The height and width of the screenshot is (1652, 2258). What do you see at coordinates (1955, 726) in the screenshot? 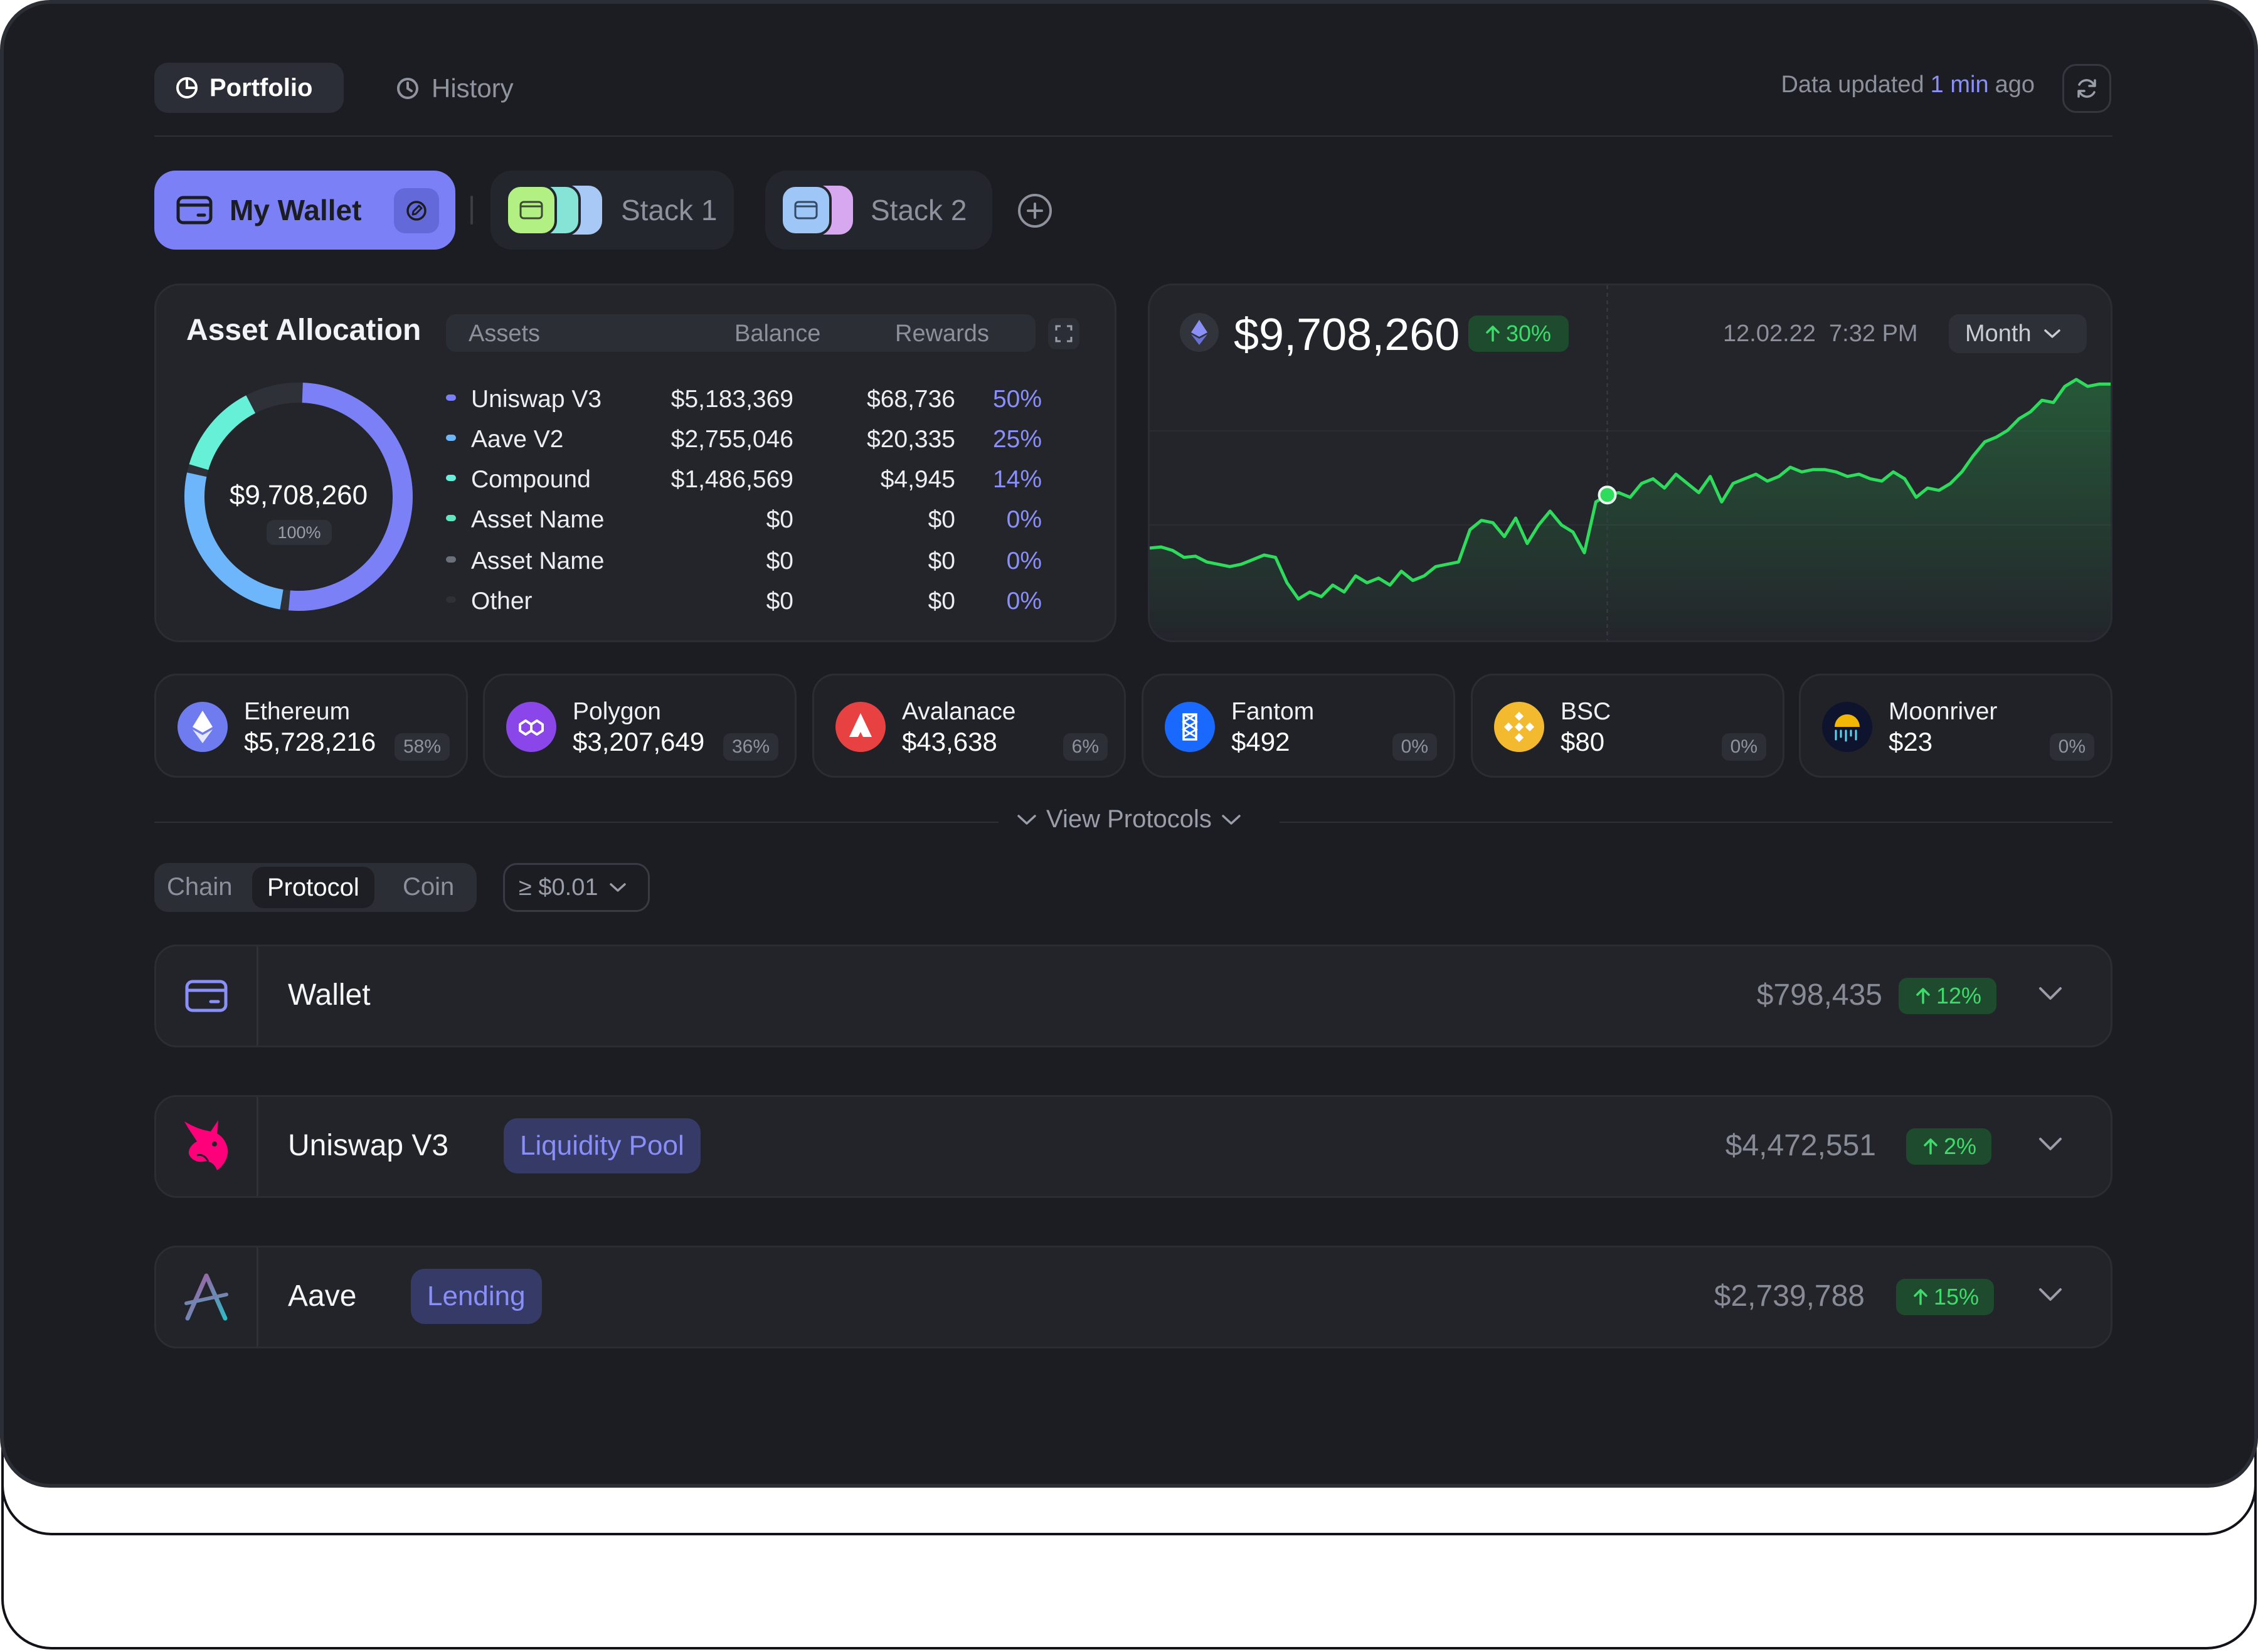
I see `chain-card-moonriver: Moonriver $23 0%` at bounding box center [1955, 726].